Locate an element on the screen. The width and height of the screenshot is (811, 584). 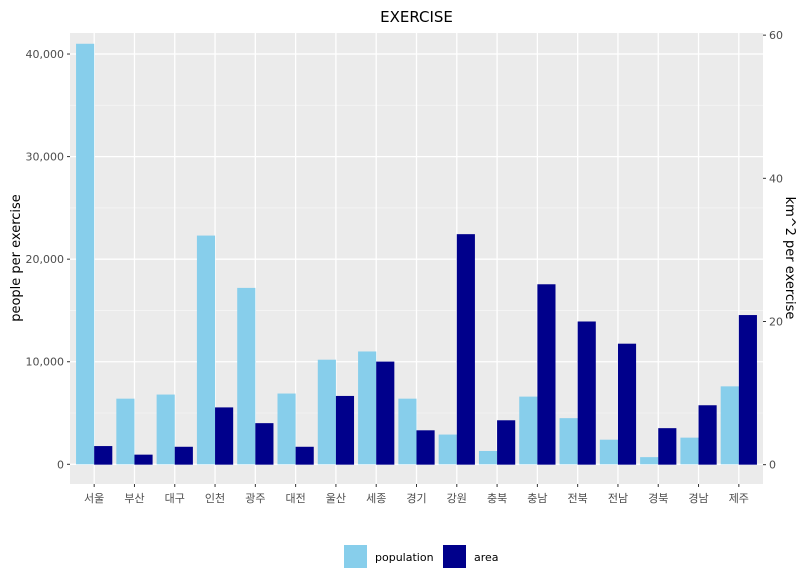
legend-label-area: area is located at coordinates (486, 557).